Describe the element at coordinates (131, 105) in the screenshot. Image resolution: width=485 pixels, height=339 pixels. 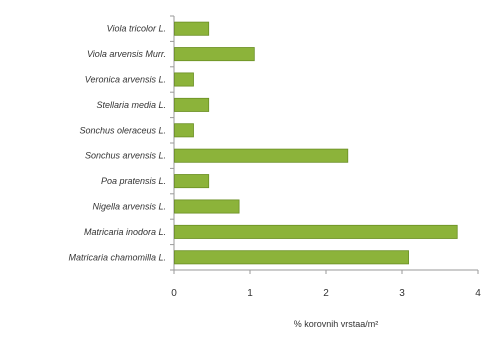
I see `category-label: Stellaria media L.` at that location.